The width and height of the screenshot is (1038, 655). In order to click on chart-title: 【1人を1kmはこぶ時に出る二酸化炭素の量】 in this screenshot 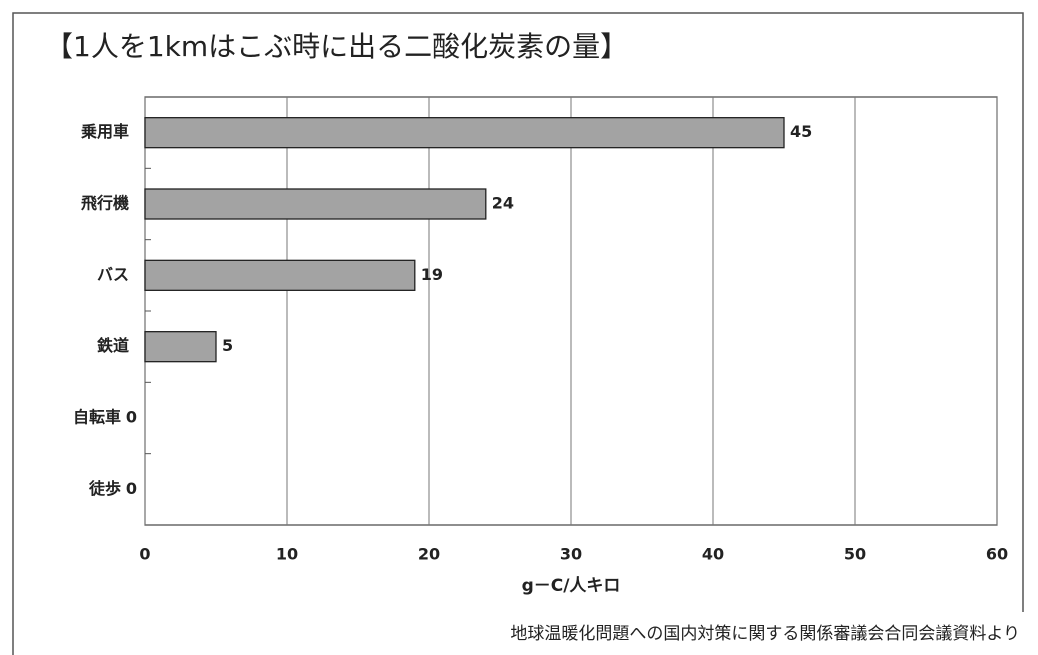, I will do `click(336, 46)`.